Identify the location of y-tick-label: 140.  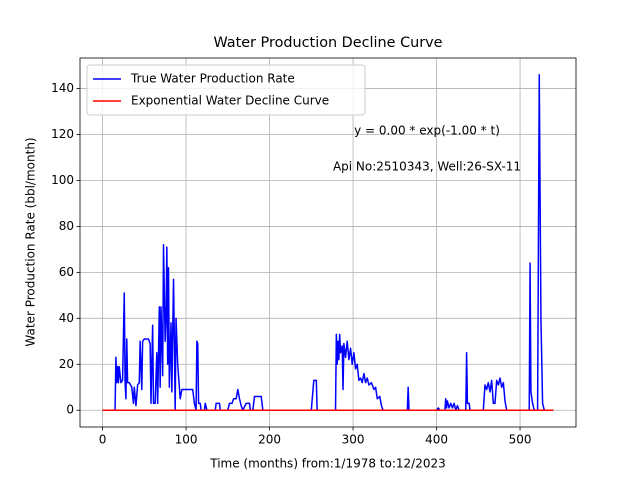
(62, 88).